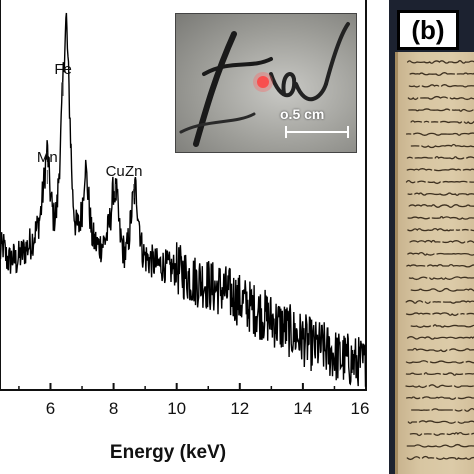 This screenshot has height=474, width=474. What do you see at coordinates (436, 260) in the screenshot?
I see `manuscript-handwriting` at bounding box center [436, 260].